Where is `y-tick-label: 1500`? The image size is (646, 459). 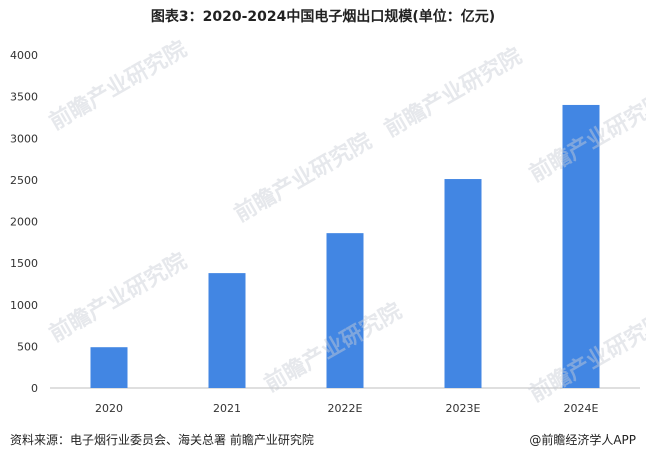 y-tick-label: 1500 is located at coordinates (24, 263).